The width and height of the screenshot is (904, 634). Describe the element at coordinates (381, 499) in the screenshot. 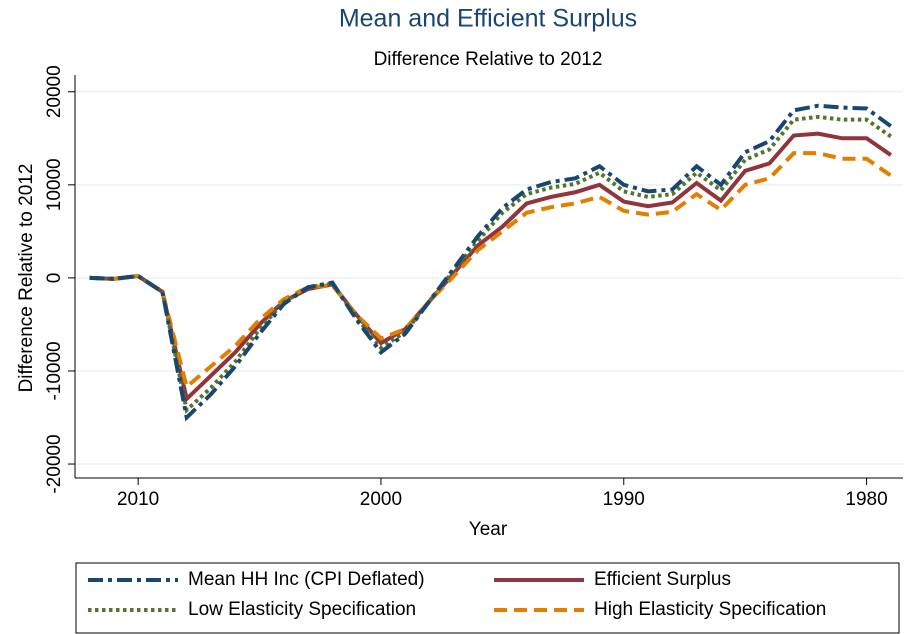

I see `x-tick-label: 2000` at that location.